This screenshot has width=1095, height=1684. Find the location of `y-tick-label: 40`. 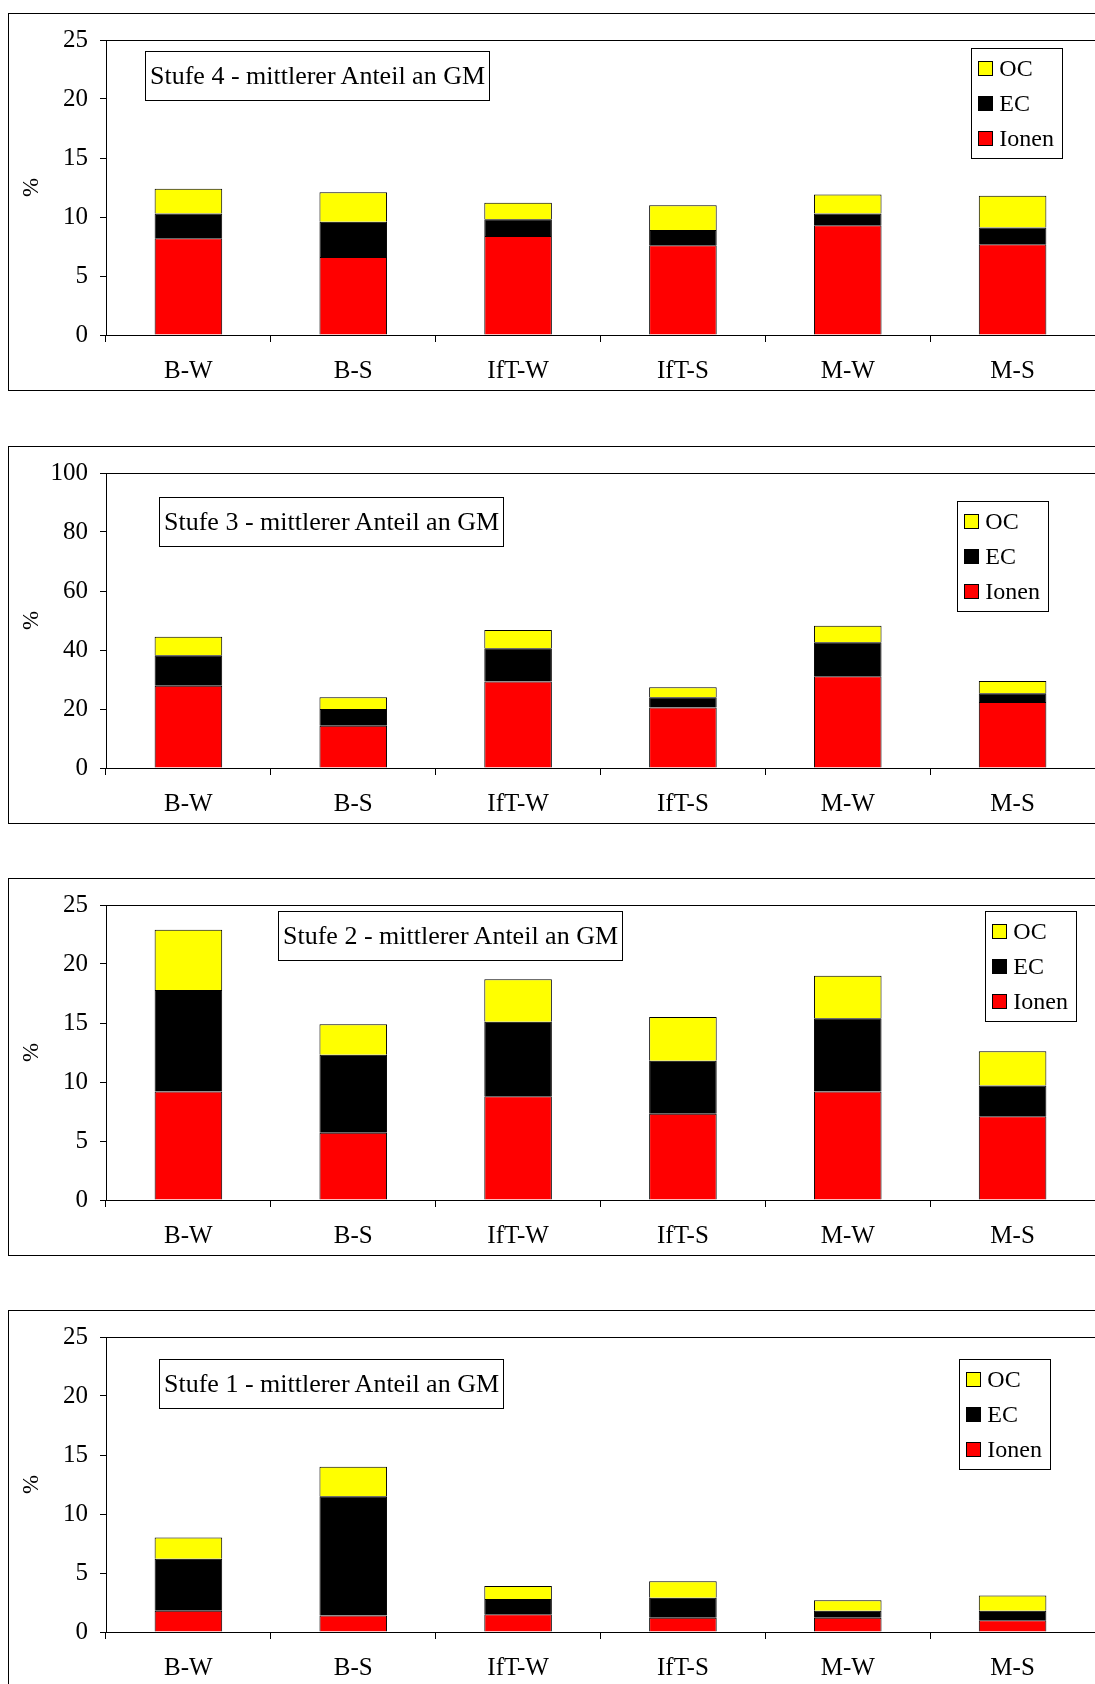

y-tick-label: 40 is located at coordinates (75, 648).